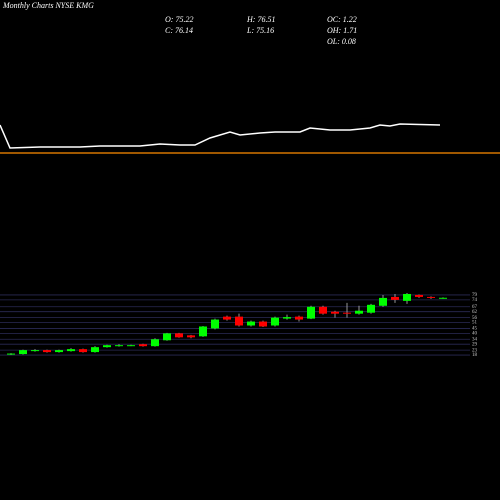 This screenshot has width=500, height=500. Describe the element at coordinates (475, 355) in the screenshot. I see `y-tick-label: 18` at that location.